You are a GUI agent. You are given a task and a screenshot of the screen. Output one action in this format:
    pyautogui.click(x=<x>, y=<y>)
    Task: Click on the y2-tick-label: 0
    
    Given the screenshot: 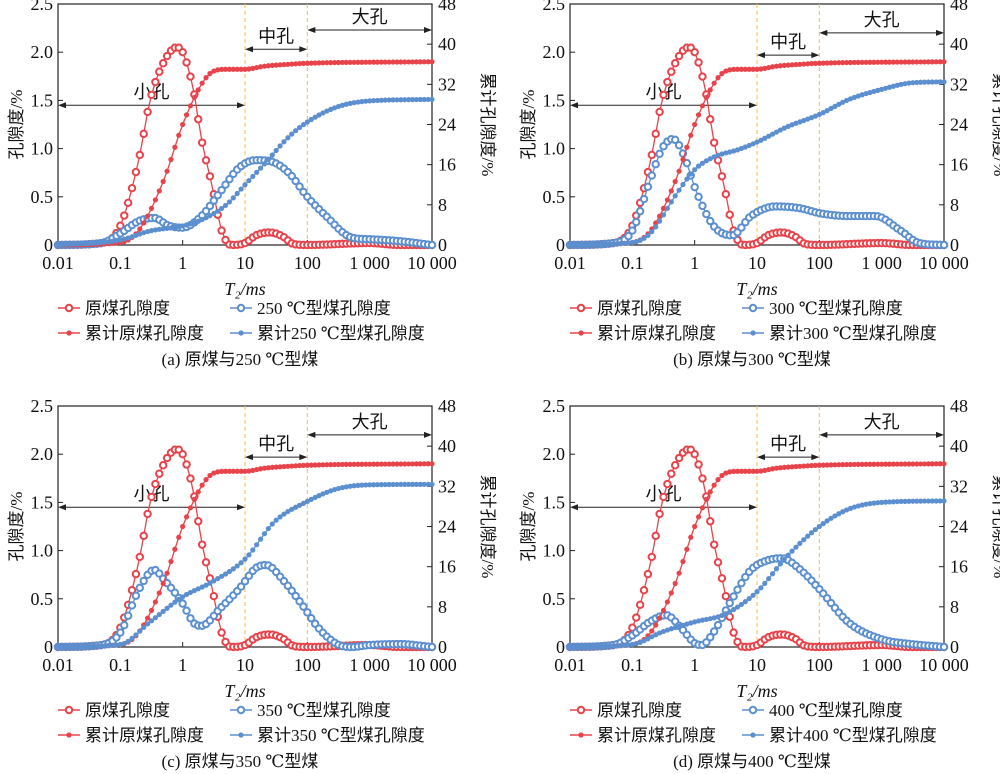 What is the action you would take?
    pyautogui.click(x=442, y=245)
    